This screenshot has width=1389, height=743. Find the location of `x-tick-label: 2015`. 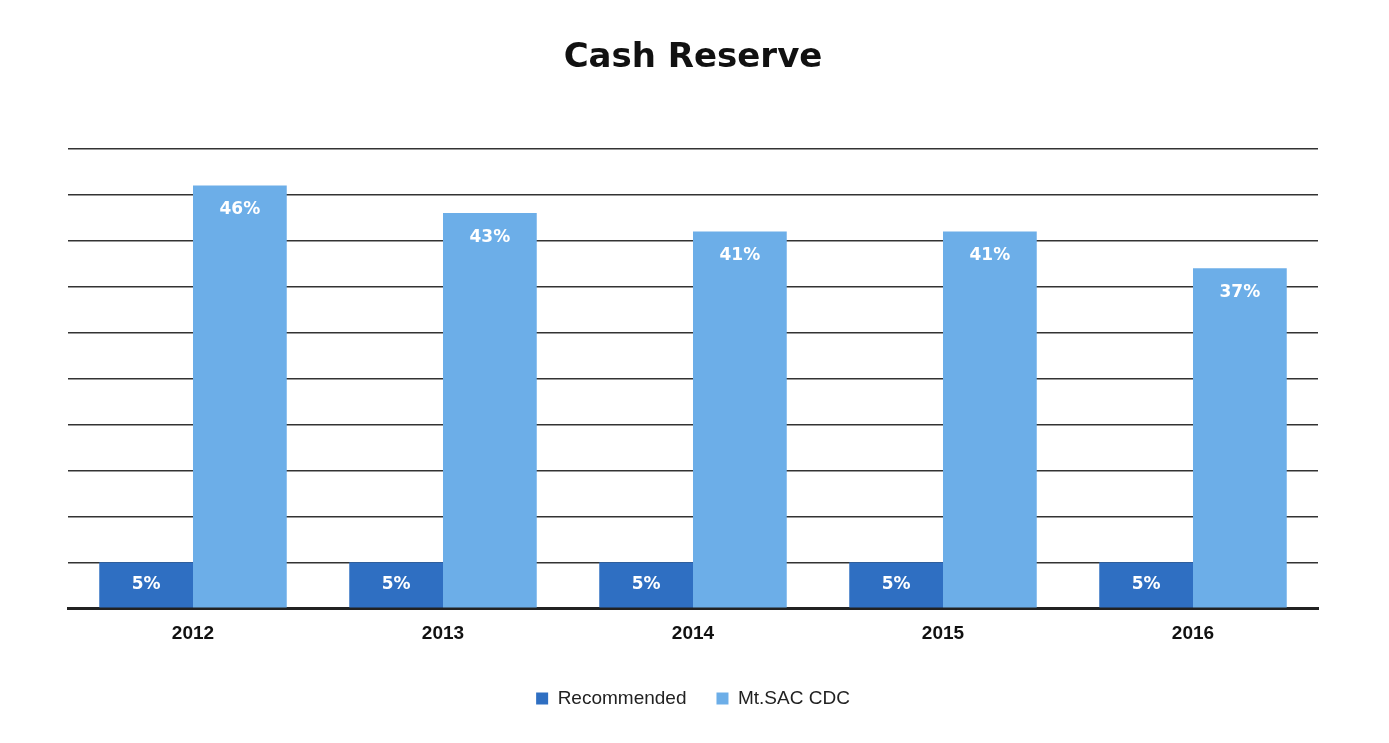

x-tick-label: 2015 is located at coordinates (943, 632).